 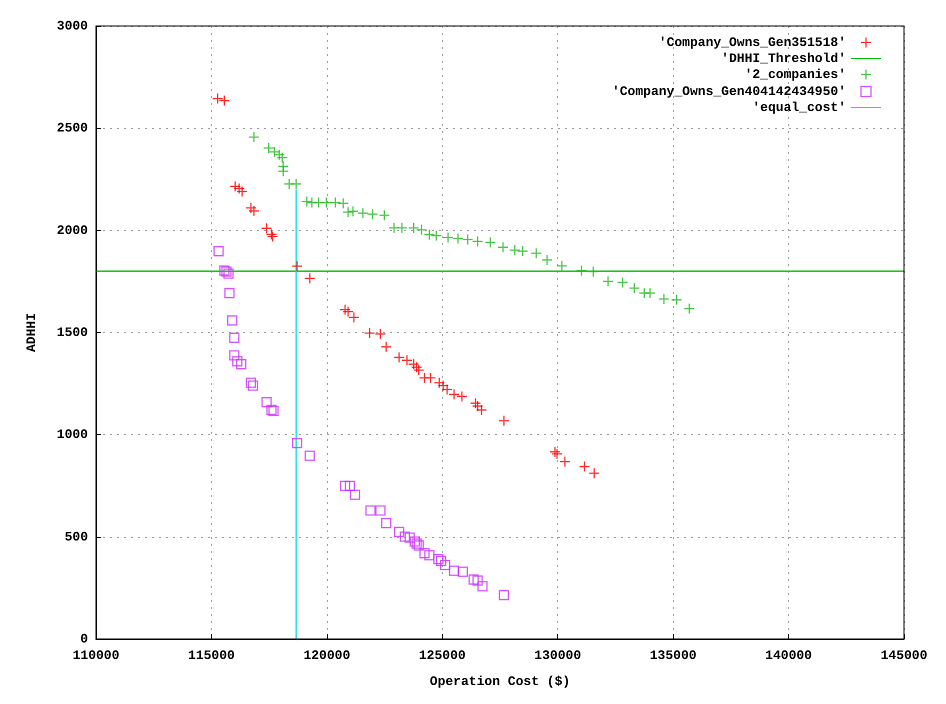 I want to click on y-tick-label: 2500, so click(x=72, y=128).